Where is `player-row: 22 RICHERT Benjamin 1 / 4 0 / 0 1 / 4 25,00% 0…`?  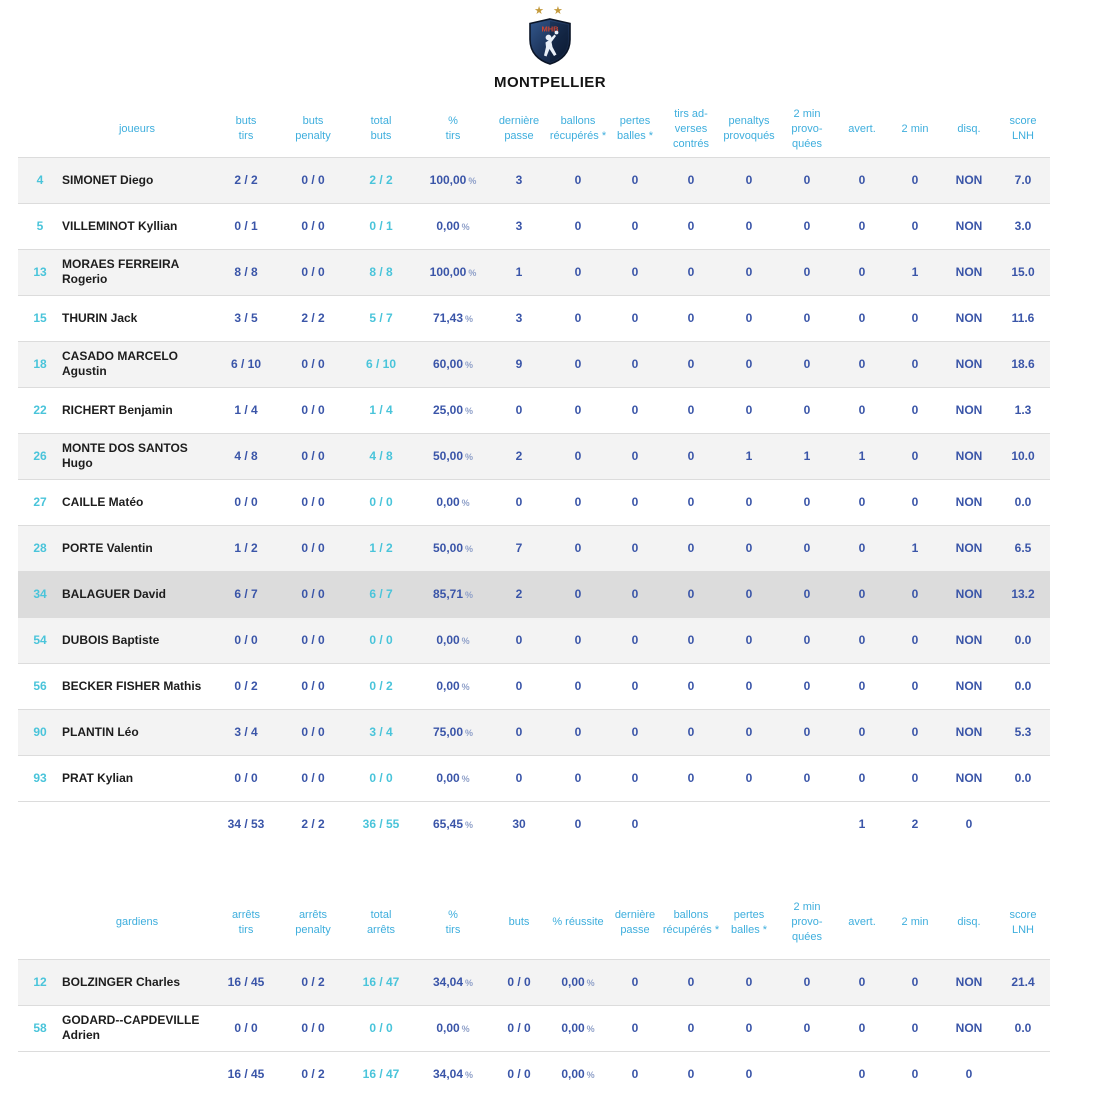 player-row: 22 RICHERT Benjamin 1 / 4 0 / 0 1 / 4 25,00% 0… is located at coordinates (534, 410).